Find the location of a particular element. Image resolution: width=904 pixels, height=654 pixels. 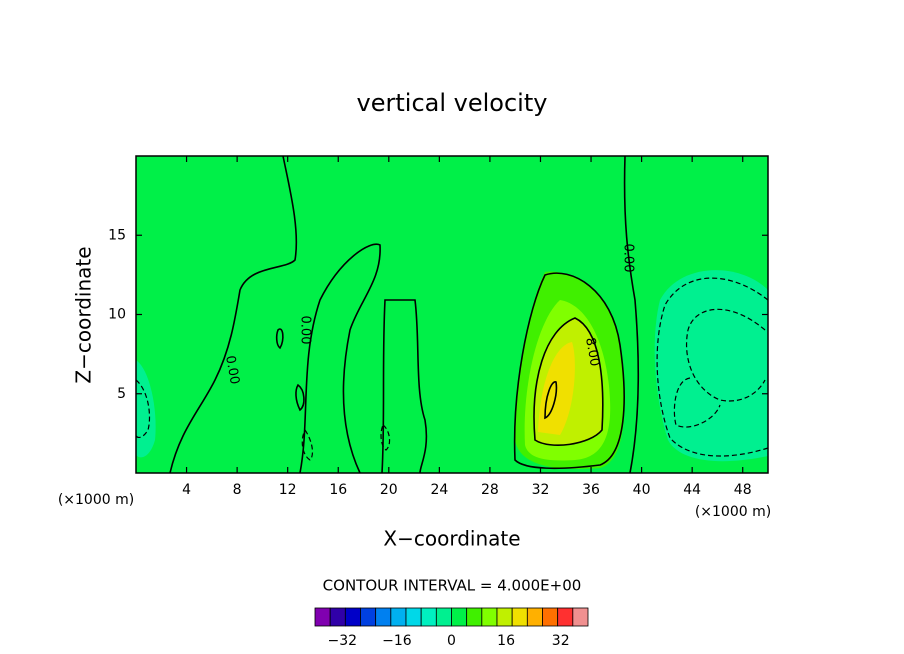

contour-labels: 0.00 0.00 0.00 8.00 is located at coordinates (428, 315).